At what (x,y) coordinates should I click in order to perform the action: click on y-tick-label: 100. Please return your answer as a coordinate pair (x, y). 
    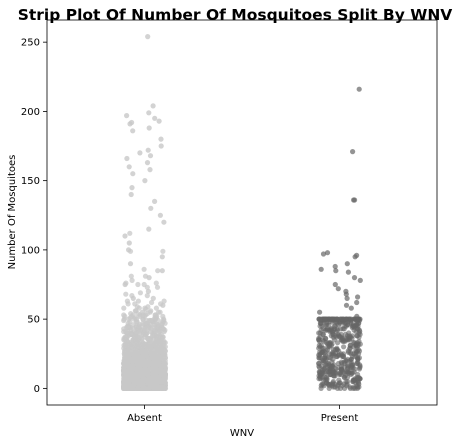
    Looking at the image, I should click on (30, 250).